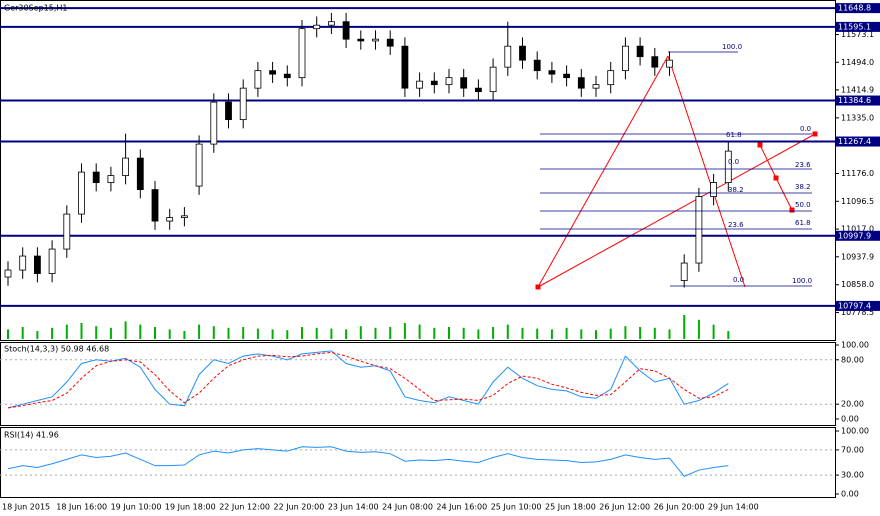 This screenshot has height=516, width=880. I want to click on x-tick-label: 24 Jun 16:00, so click(461, 507).